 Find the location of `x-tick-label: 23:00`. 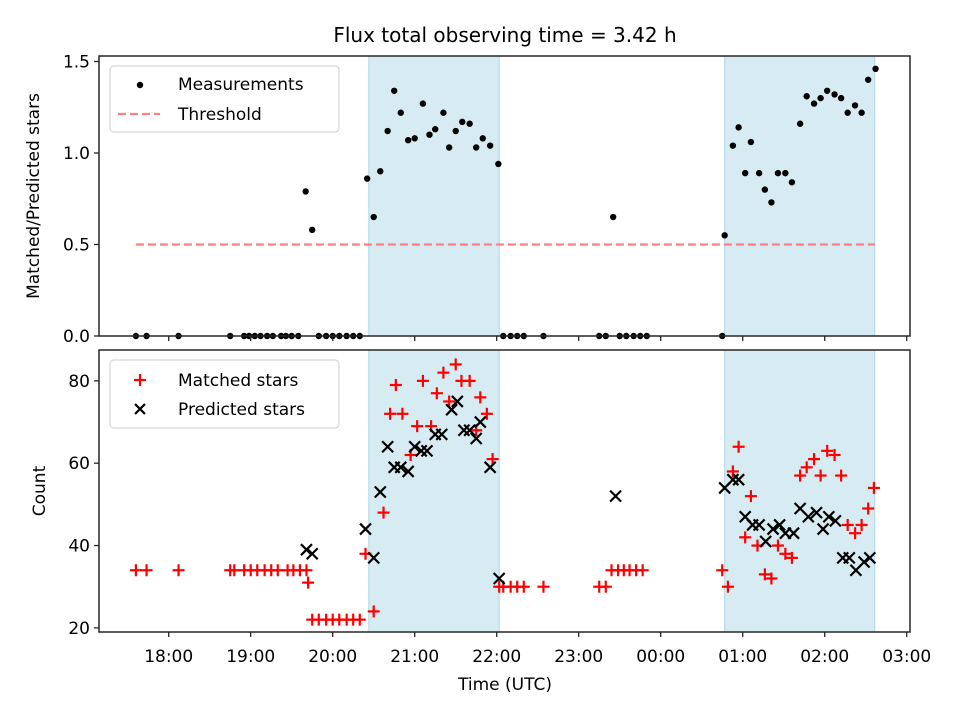

x-tick-label: 23:00 is located at coordinates (578, 657).